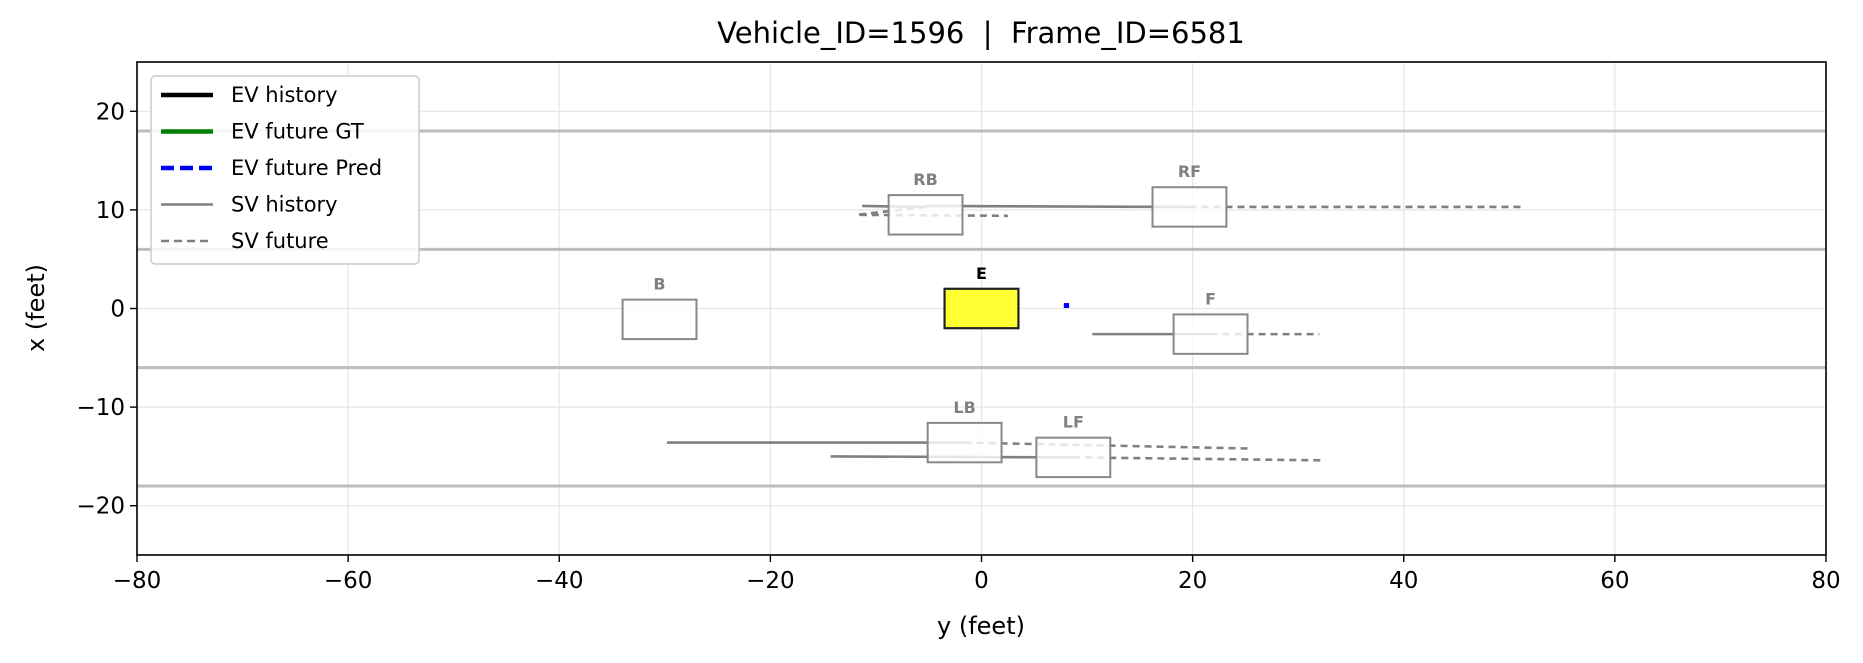 This screenshot has width=1863, height=663. What do you see at coordinates (659, 284) in the screenshot?
I see `vehicle-label-b: B` at bounding box center [659, 284].